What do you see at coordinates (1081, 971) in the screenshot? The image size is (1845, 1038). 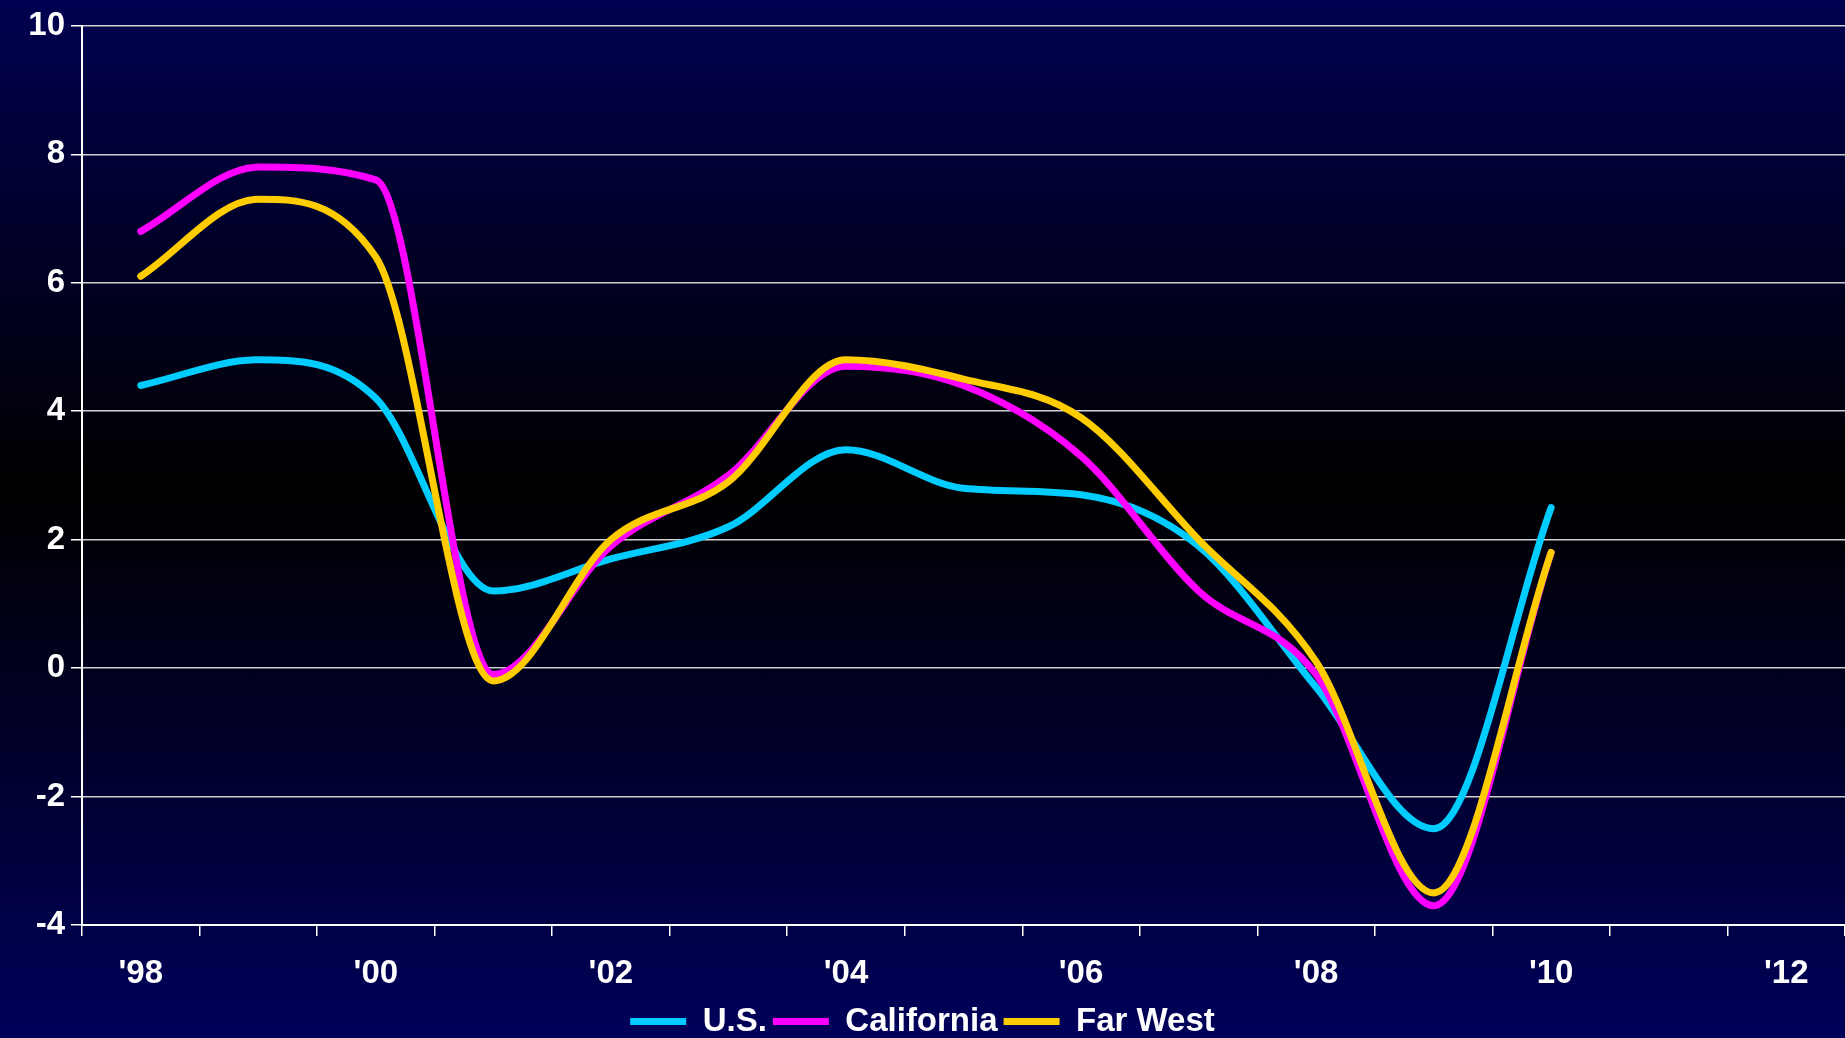 I see `x-tick-label: '06` at bounding box center [1081, 971].